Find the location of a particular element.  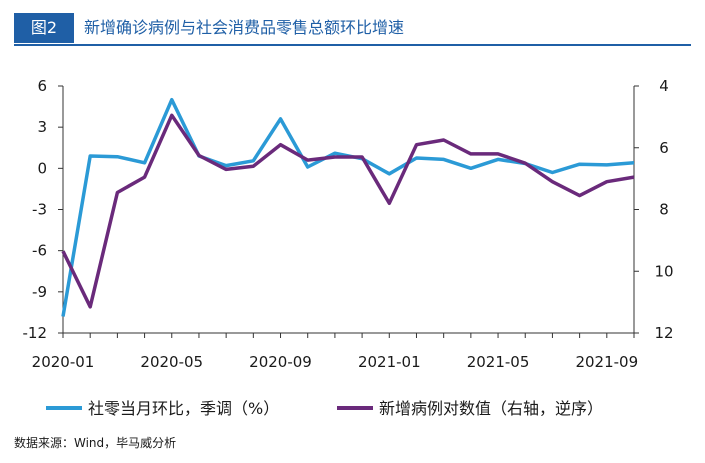

right-tick-label: 6 is located at coordinates (664, 148).